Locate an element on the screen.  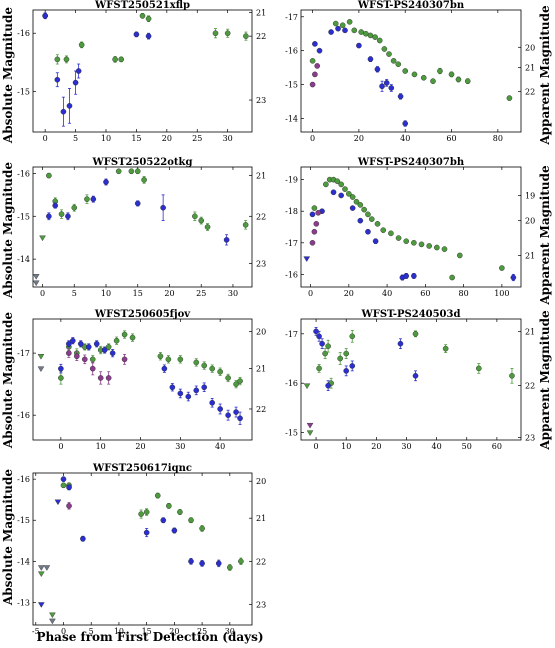
panel-title: WFST250617iqnc is located at coordinates (142, 468).